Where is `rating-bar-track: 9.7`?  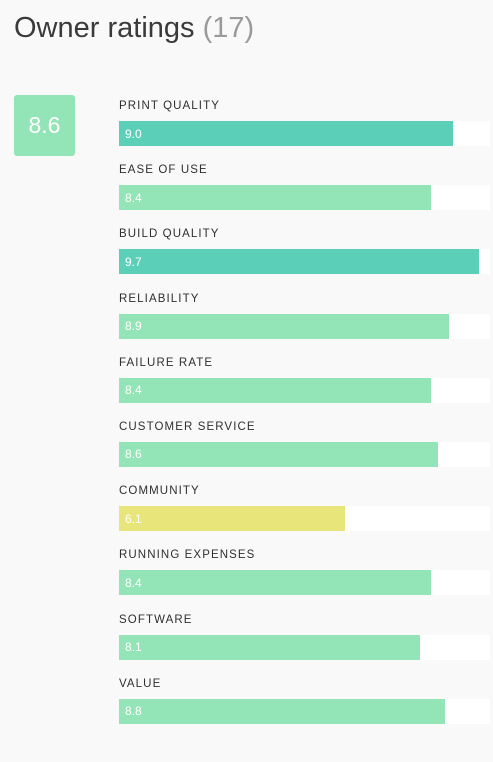
rating-bar-track: 9.7 is located at coordinates (304, 262).